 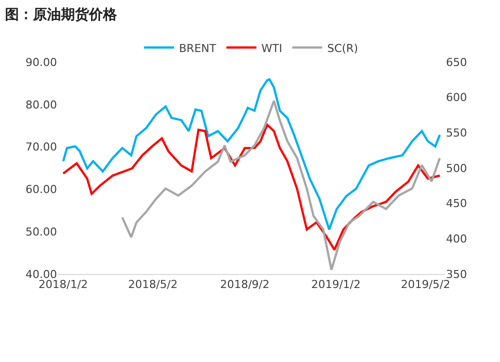 What do you see at coordinates (271, 48) in the screenshot?
I see `legend-label: WTI` at bounding box center [271, 48].